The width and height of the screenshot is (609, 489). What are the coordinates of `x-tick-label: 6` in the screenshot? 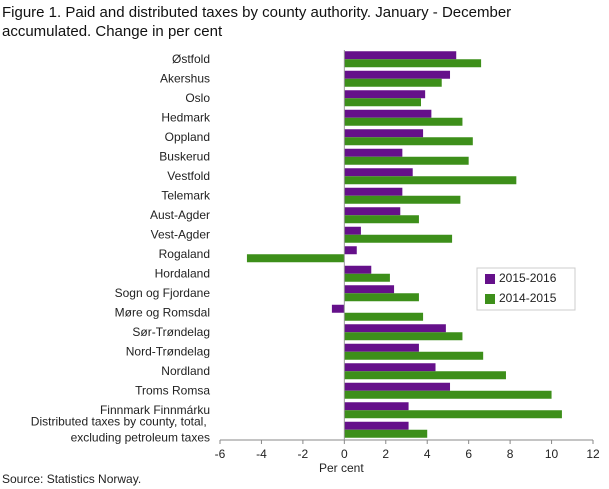 It's located at (468, 454).